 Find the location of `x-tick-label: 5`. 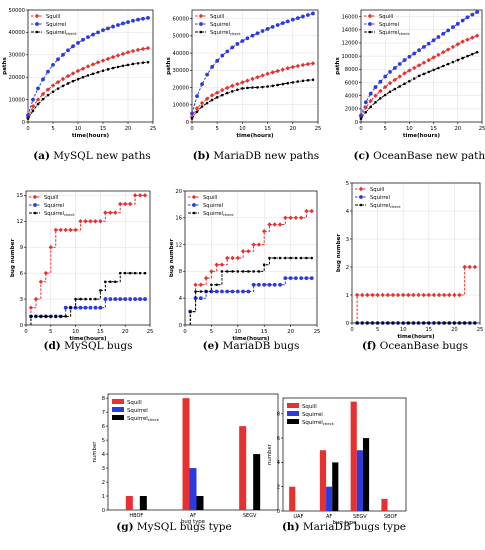

x-tick-label: 5 is located at coordinates (50, 332).